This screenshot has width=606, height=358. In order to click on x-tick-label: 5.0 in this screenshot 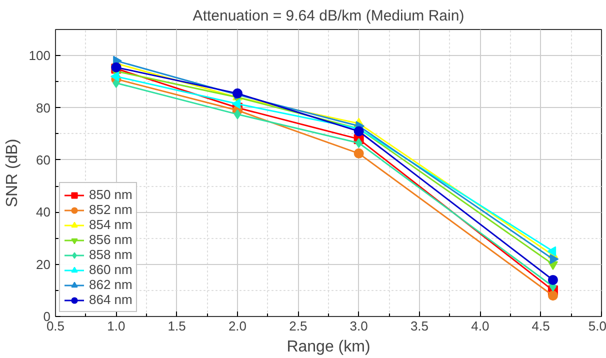, I will do `click(597, 326)`.